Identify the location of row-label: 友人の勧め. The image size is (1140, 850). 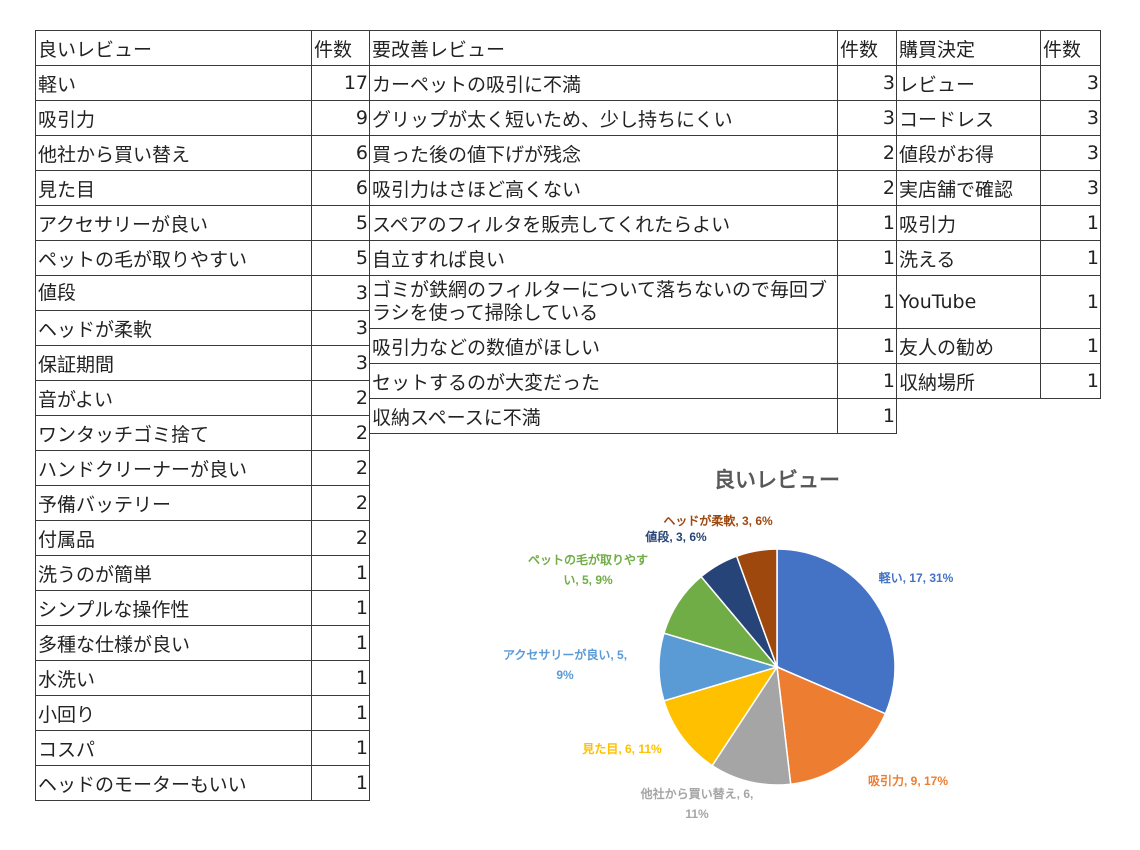
(968, 346).